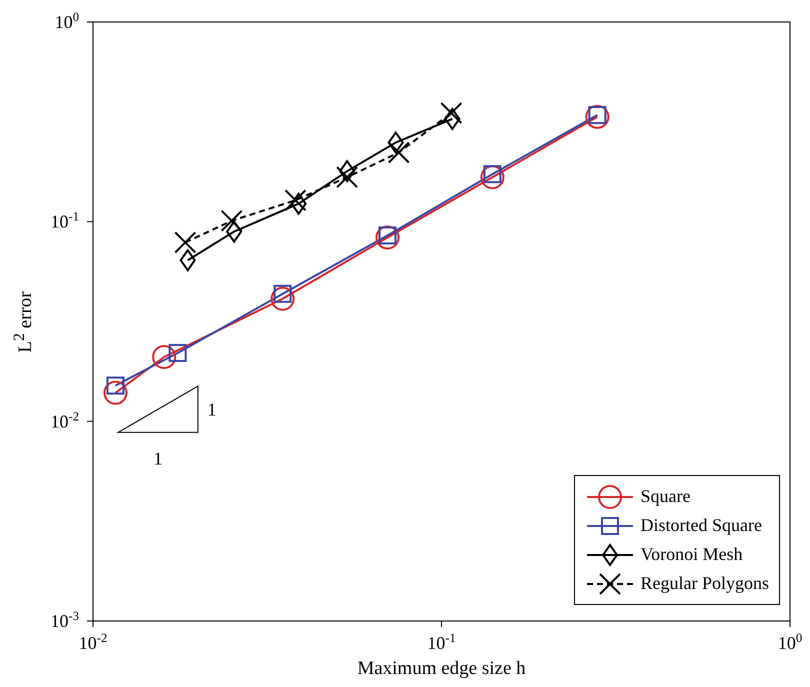 This screenshot has height=687, width=810. What do you see at coordinates (665, 496) in the screenshot?
I see `legend-label: Square` at bounding box center [665, 496].